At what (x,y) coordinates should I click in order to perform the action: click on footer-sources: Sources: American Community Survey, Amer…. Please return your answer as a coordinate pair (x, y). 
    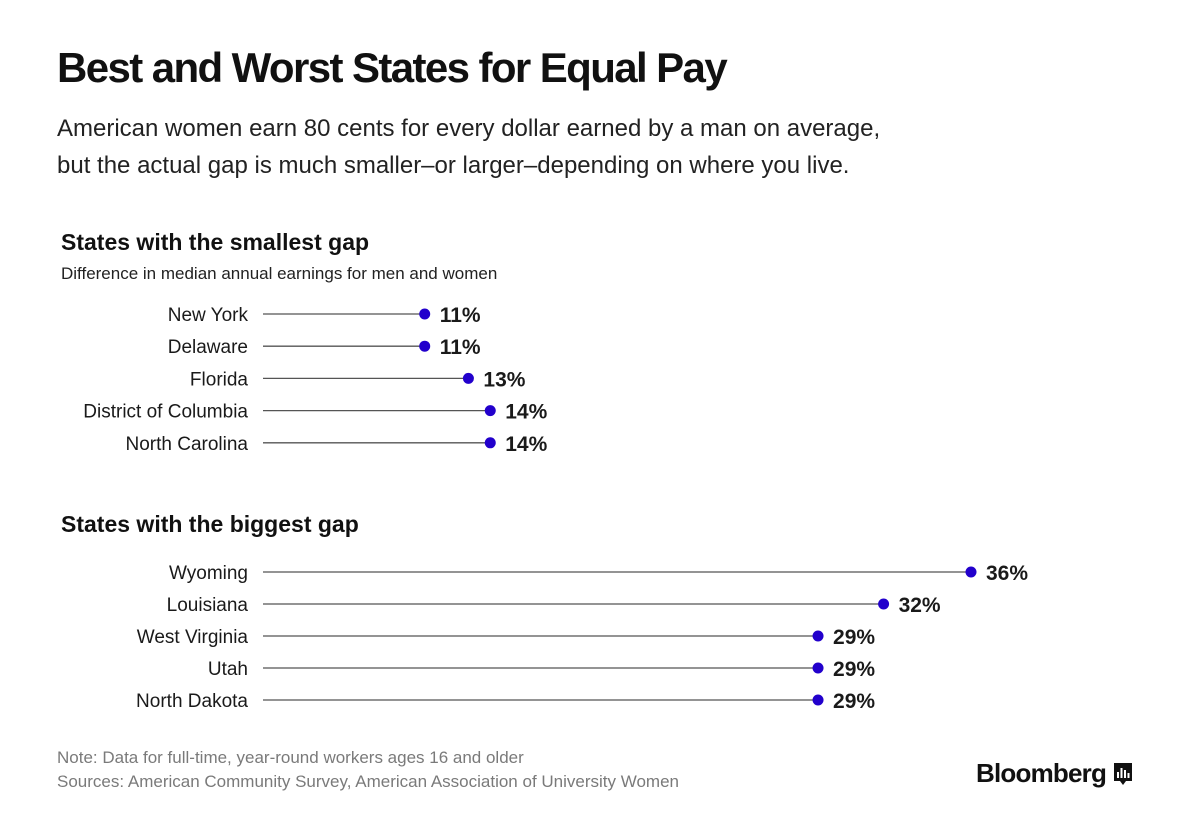
    Looking at the image, I should click on (368, 781).